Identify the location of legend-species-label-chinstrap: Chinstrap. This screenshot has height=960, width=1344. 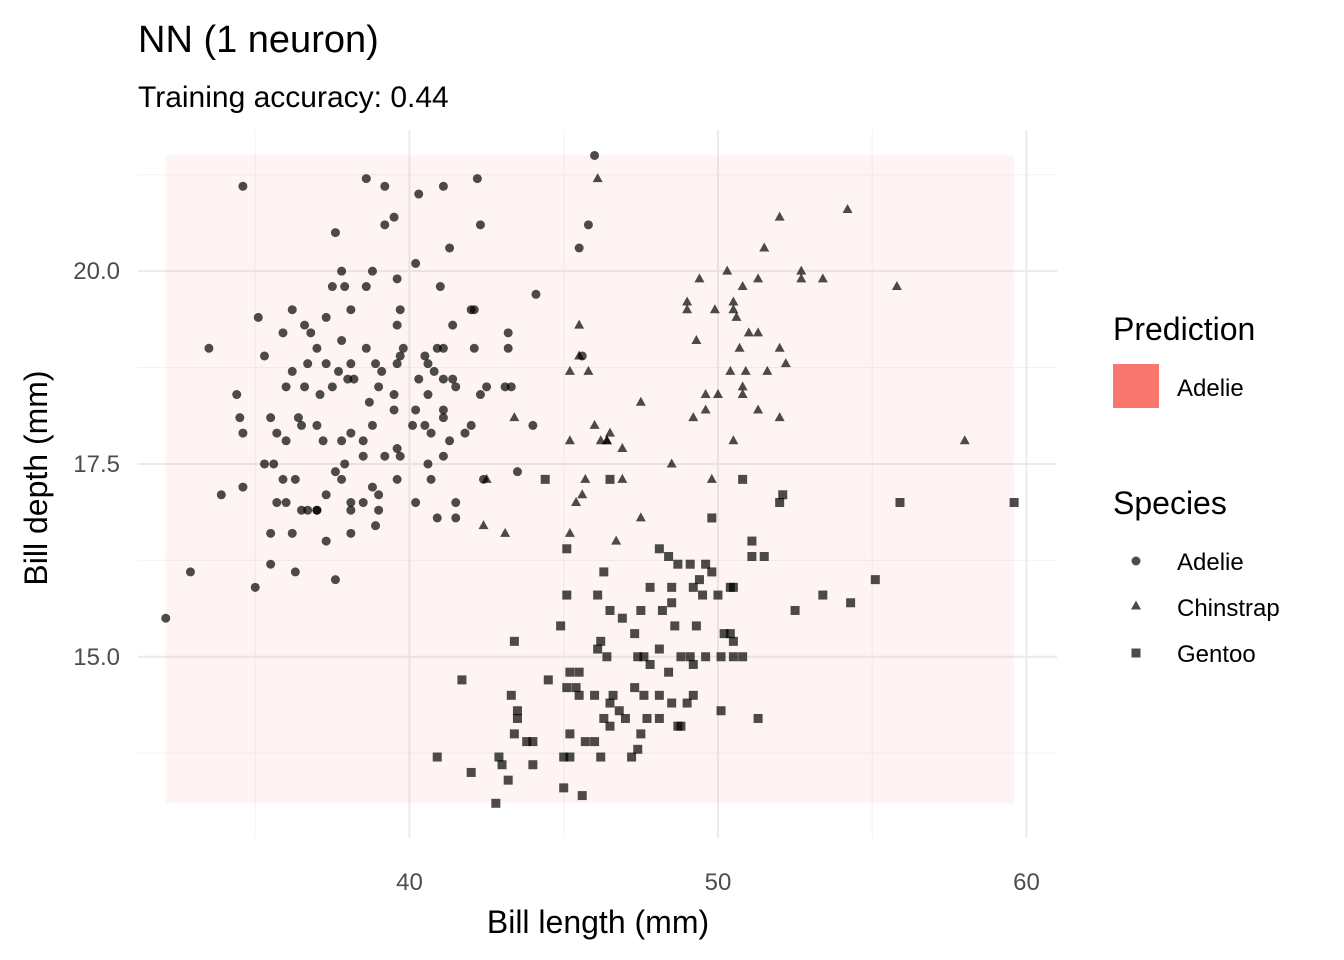
(1228, 608).